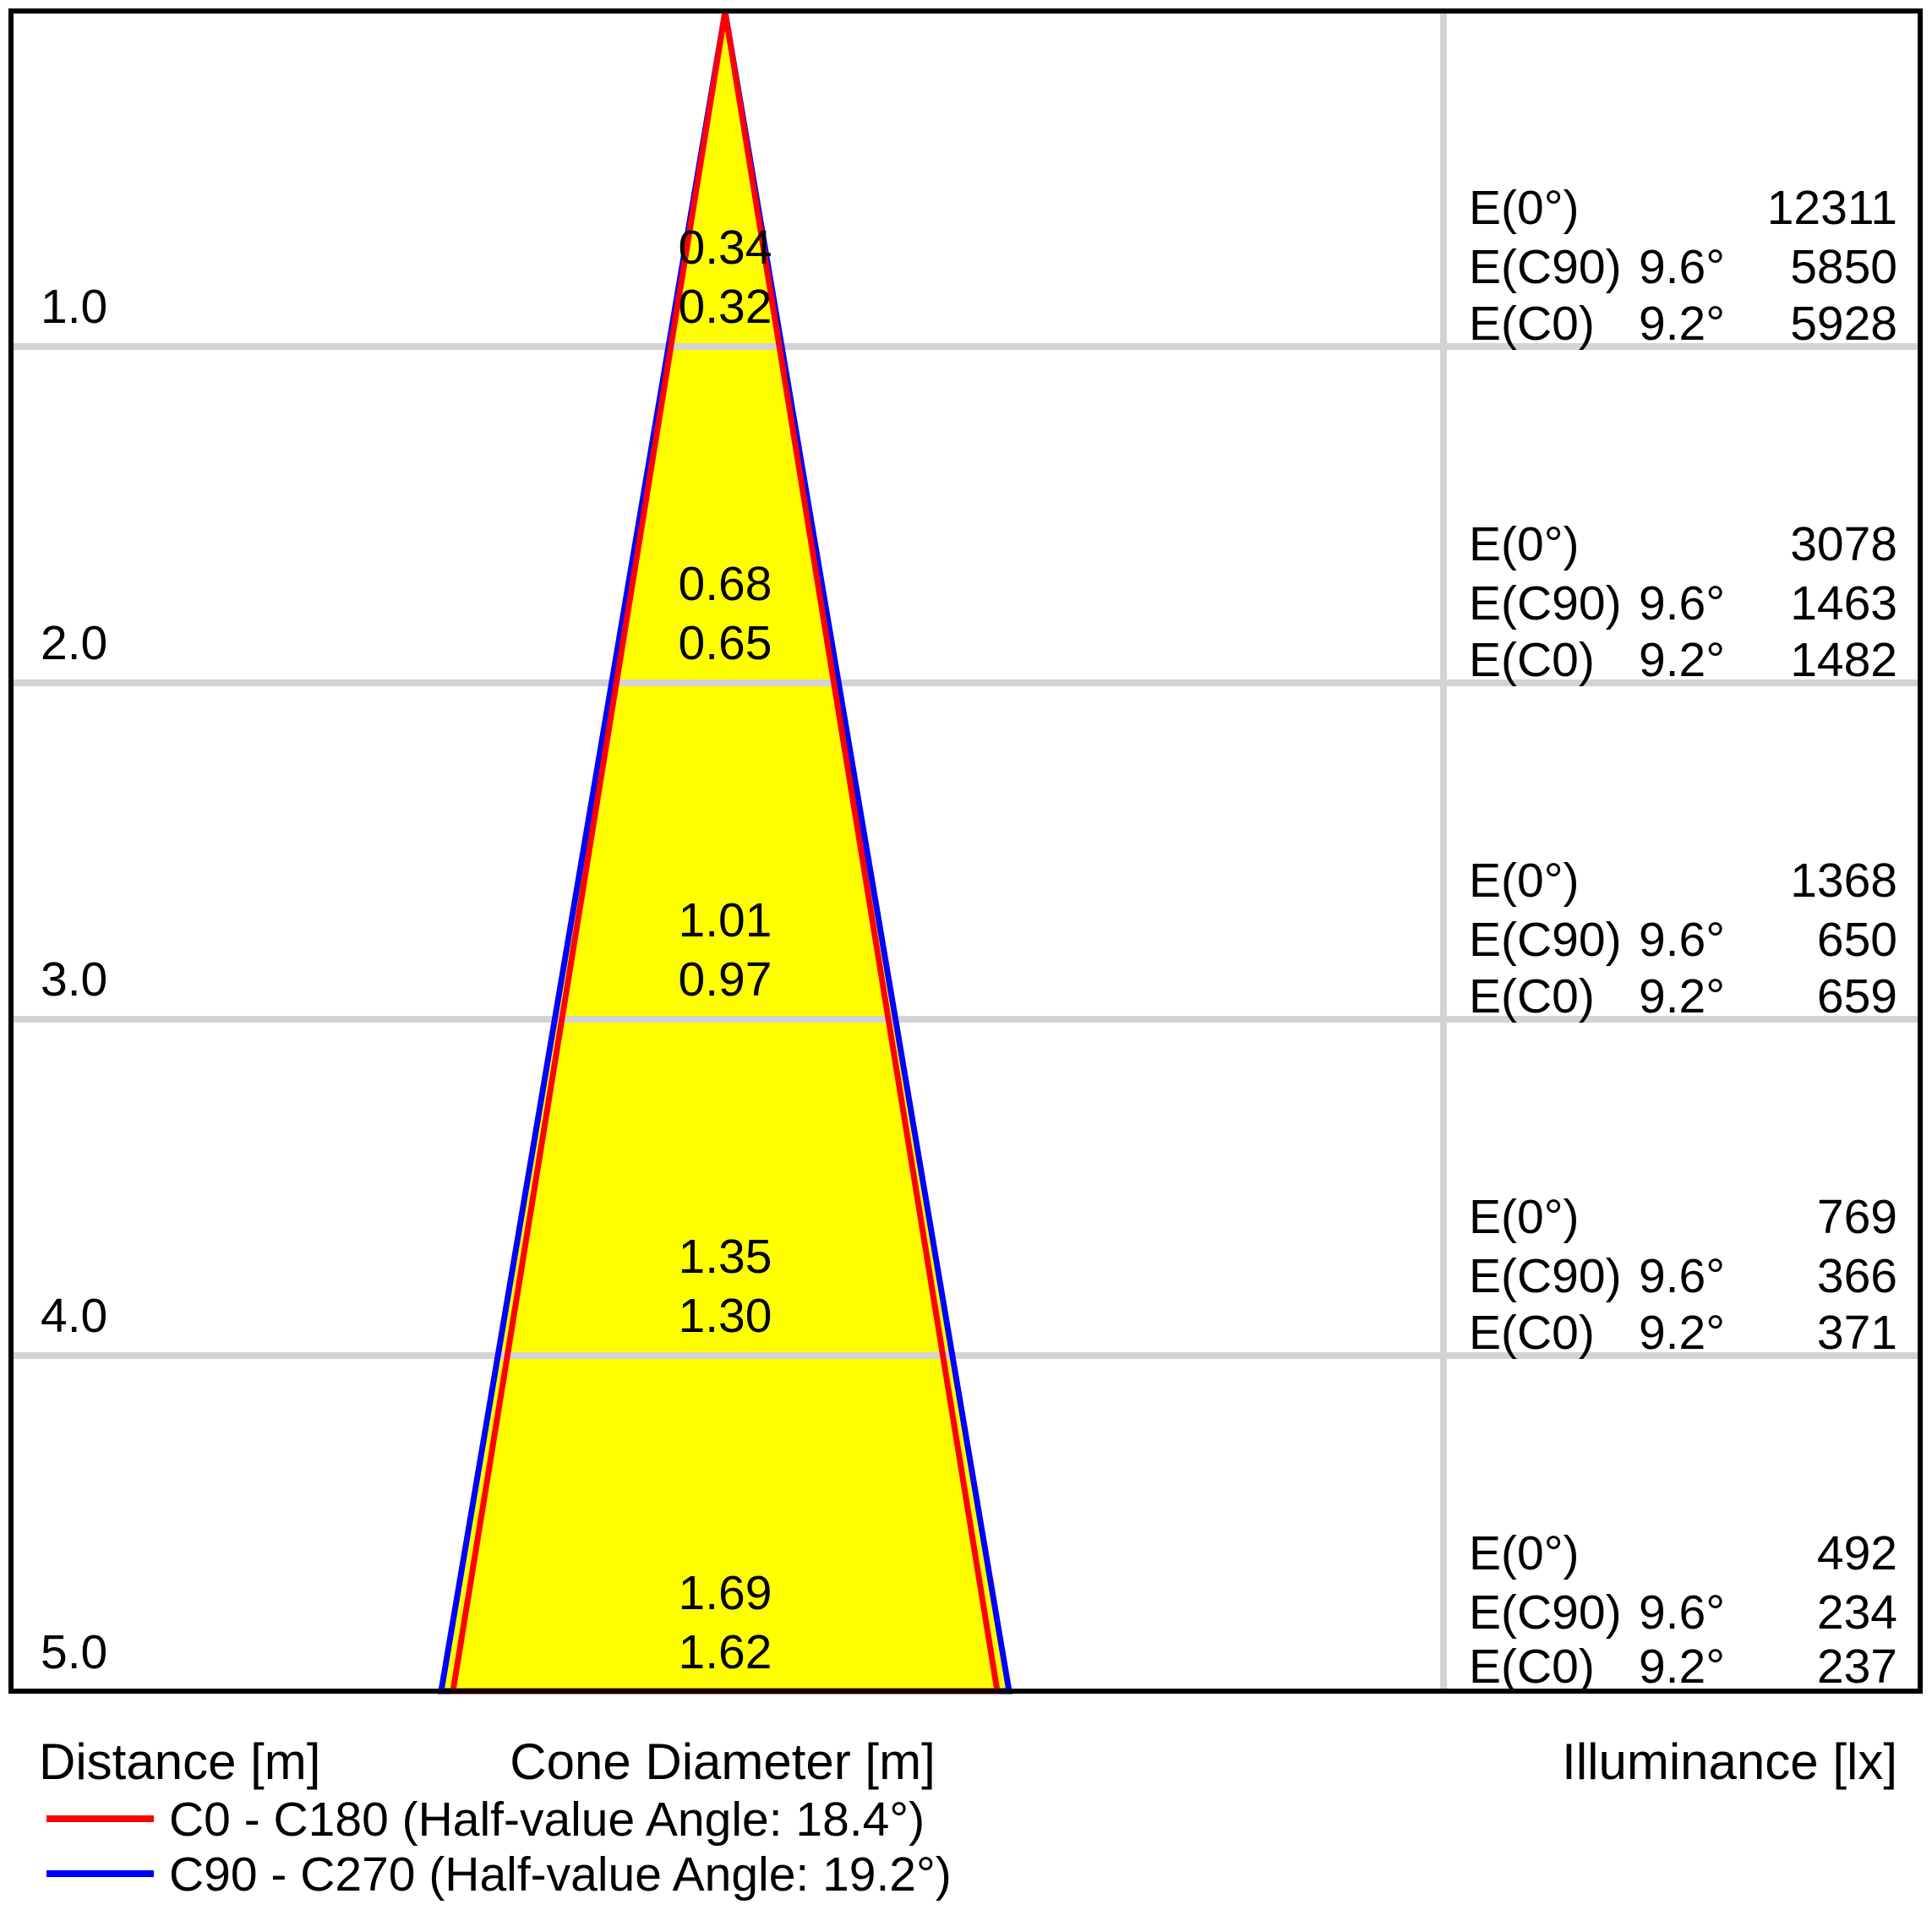 The width and height of the screenshot is (1932, 1932). I want to click on distance-value: 2.0, so click(74, 643).